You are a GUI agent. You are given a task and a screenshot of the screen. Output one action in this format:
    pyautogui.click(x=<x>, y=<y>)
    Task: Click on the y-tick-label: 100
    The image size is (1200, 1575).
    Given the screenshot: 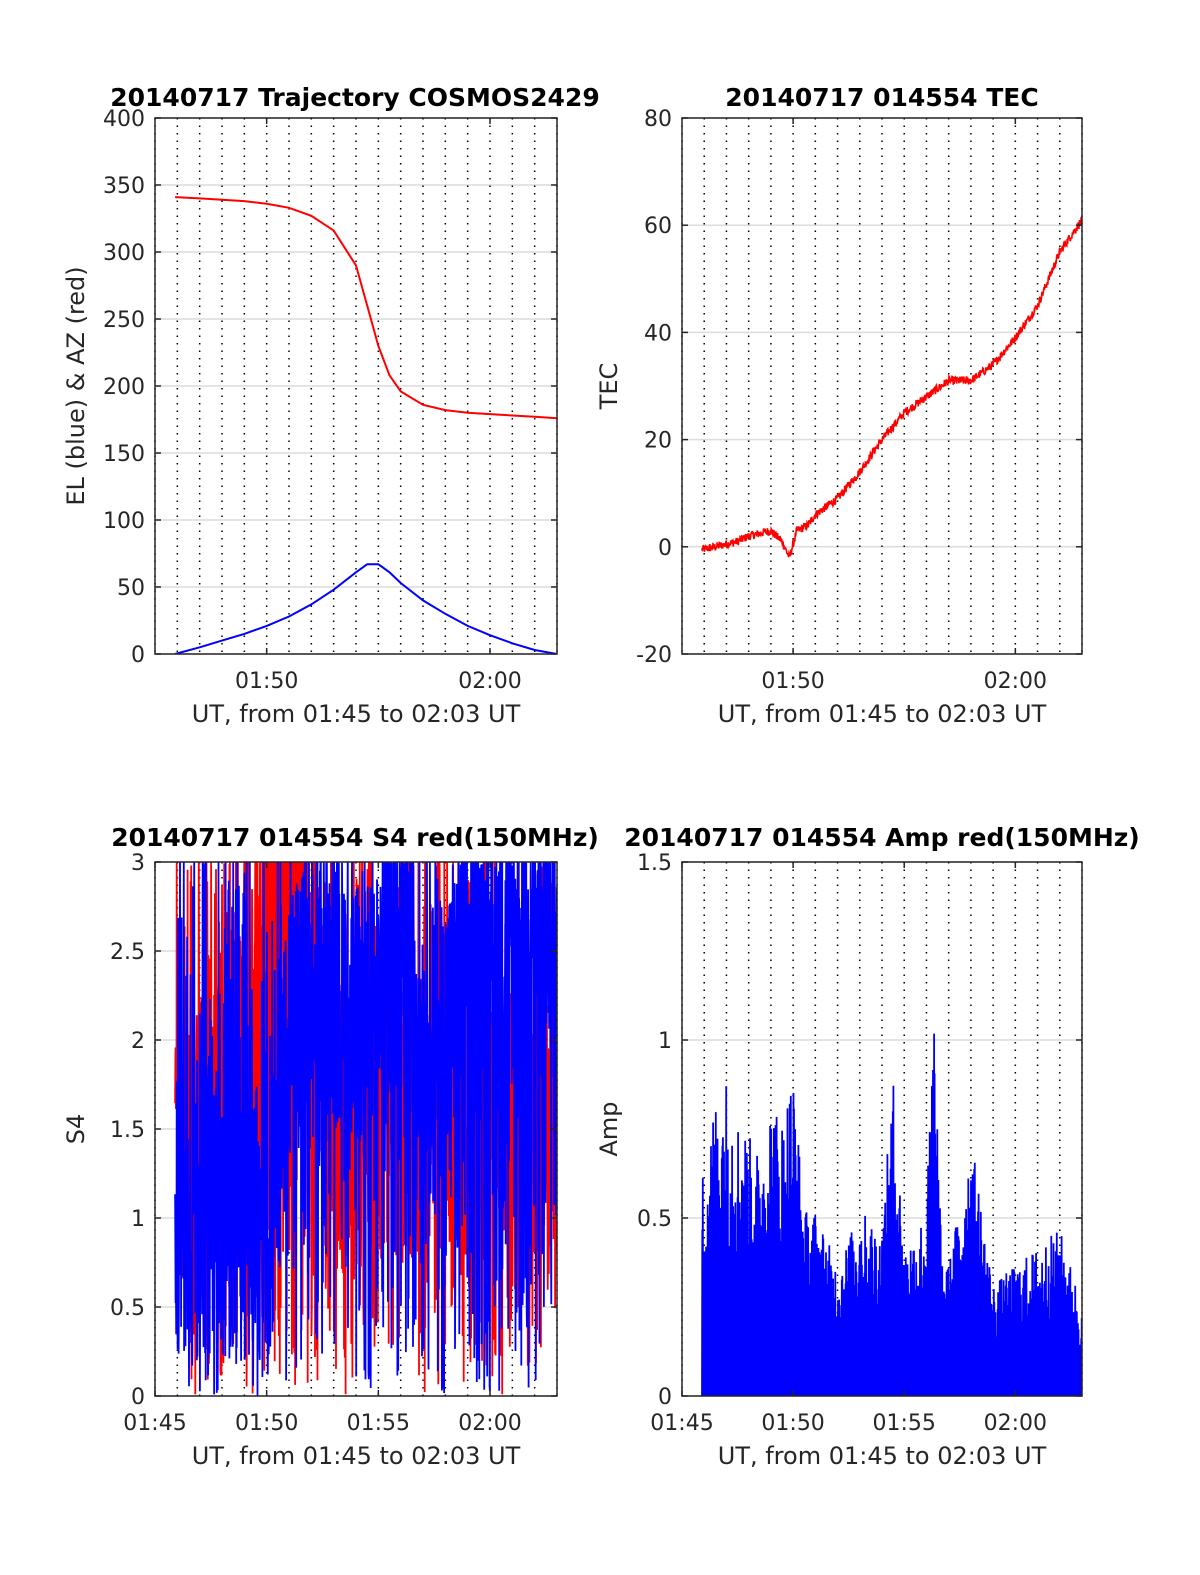 What is the action you would take?
    pyautogui.click(x=124, y=521)
    